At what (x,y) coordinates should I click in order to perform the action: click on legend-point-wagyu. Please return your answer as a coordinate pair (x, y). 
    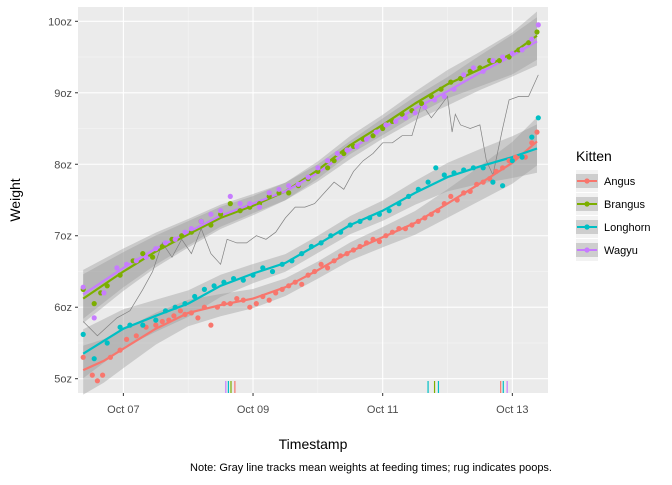
    Looking at the image, I should click on (587, 250).